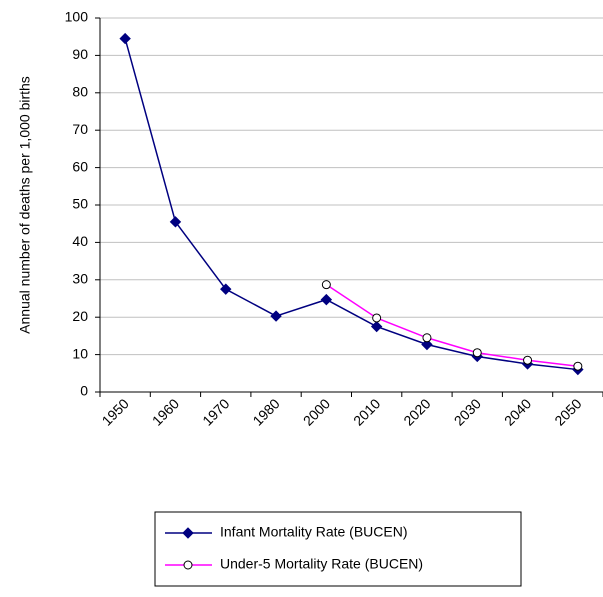 The width and height of the screenshot is (603, 597). What do you see at coordinates (451, 325) in the screenshot?
I see `series-line` at bounding box center [451, 325].